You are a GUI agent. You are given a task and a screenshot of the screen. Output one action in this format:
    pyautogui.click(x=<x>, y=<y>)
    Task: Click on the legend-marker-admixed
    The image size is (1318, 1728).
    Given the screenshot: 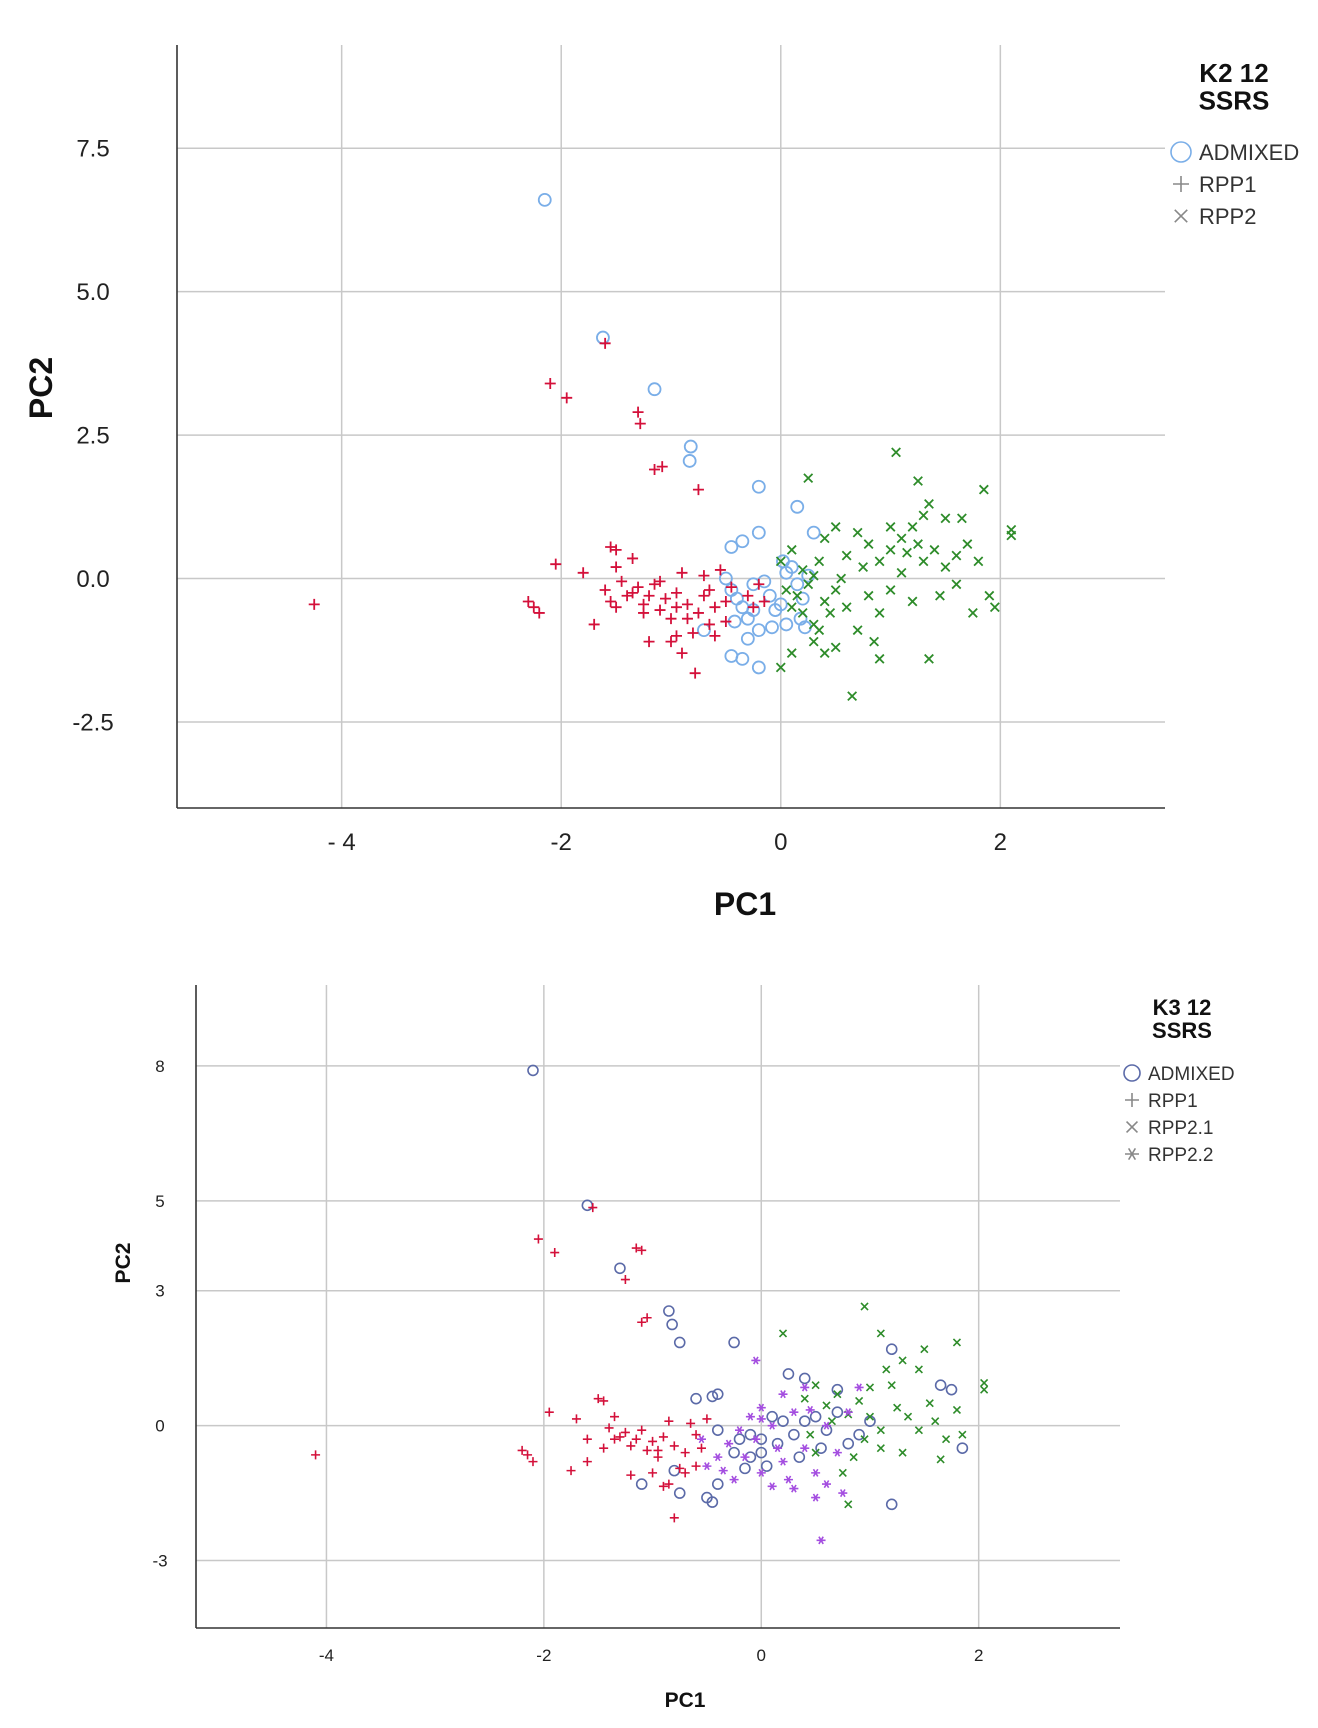 What is the action you would take?
    pyautogui.click(x=1181, y=152)
    